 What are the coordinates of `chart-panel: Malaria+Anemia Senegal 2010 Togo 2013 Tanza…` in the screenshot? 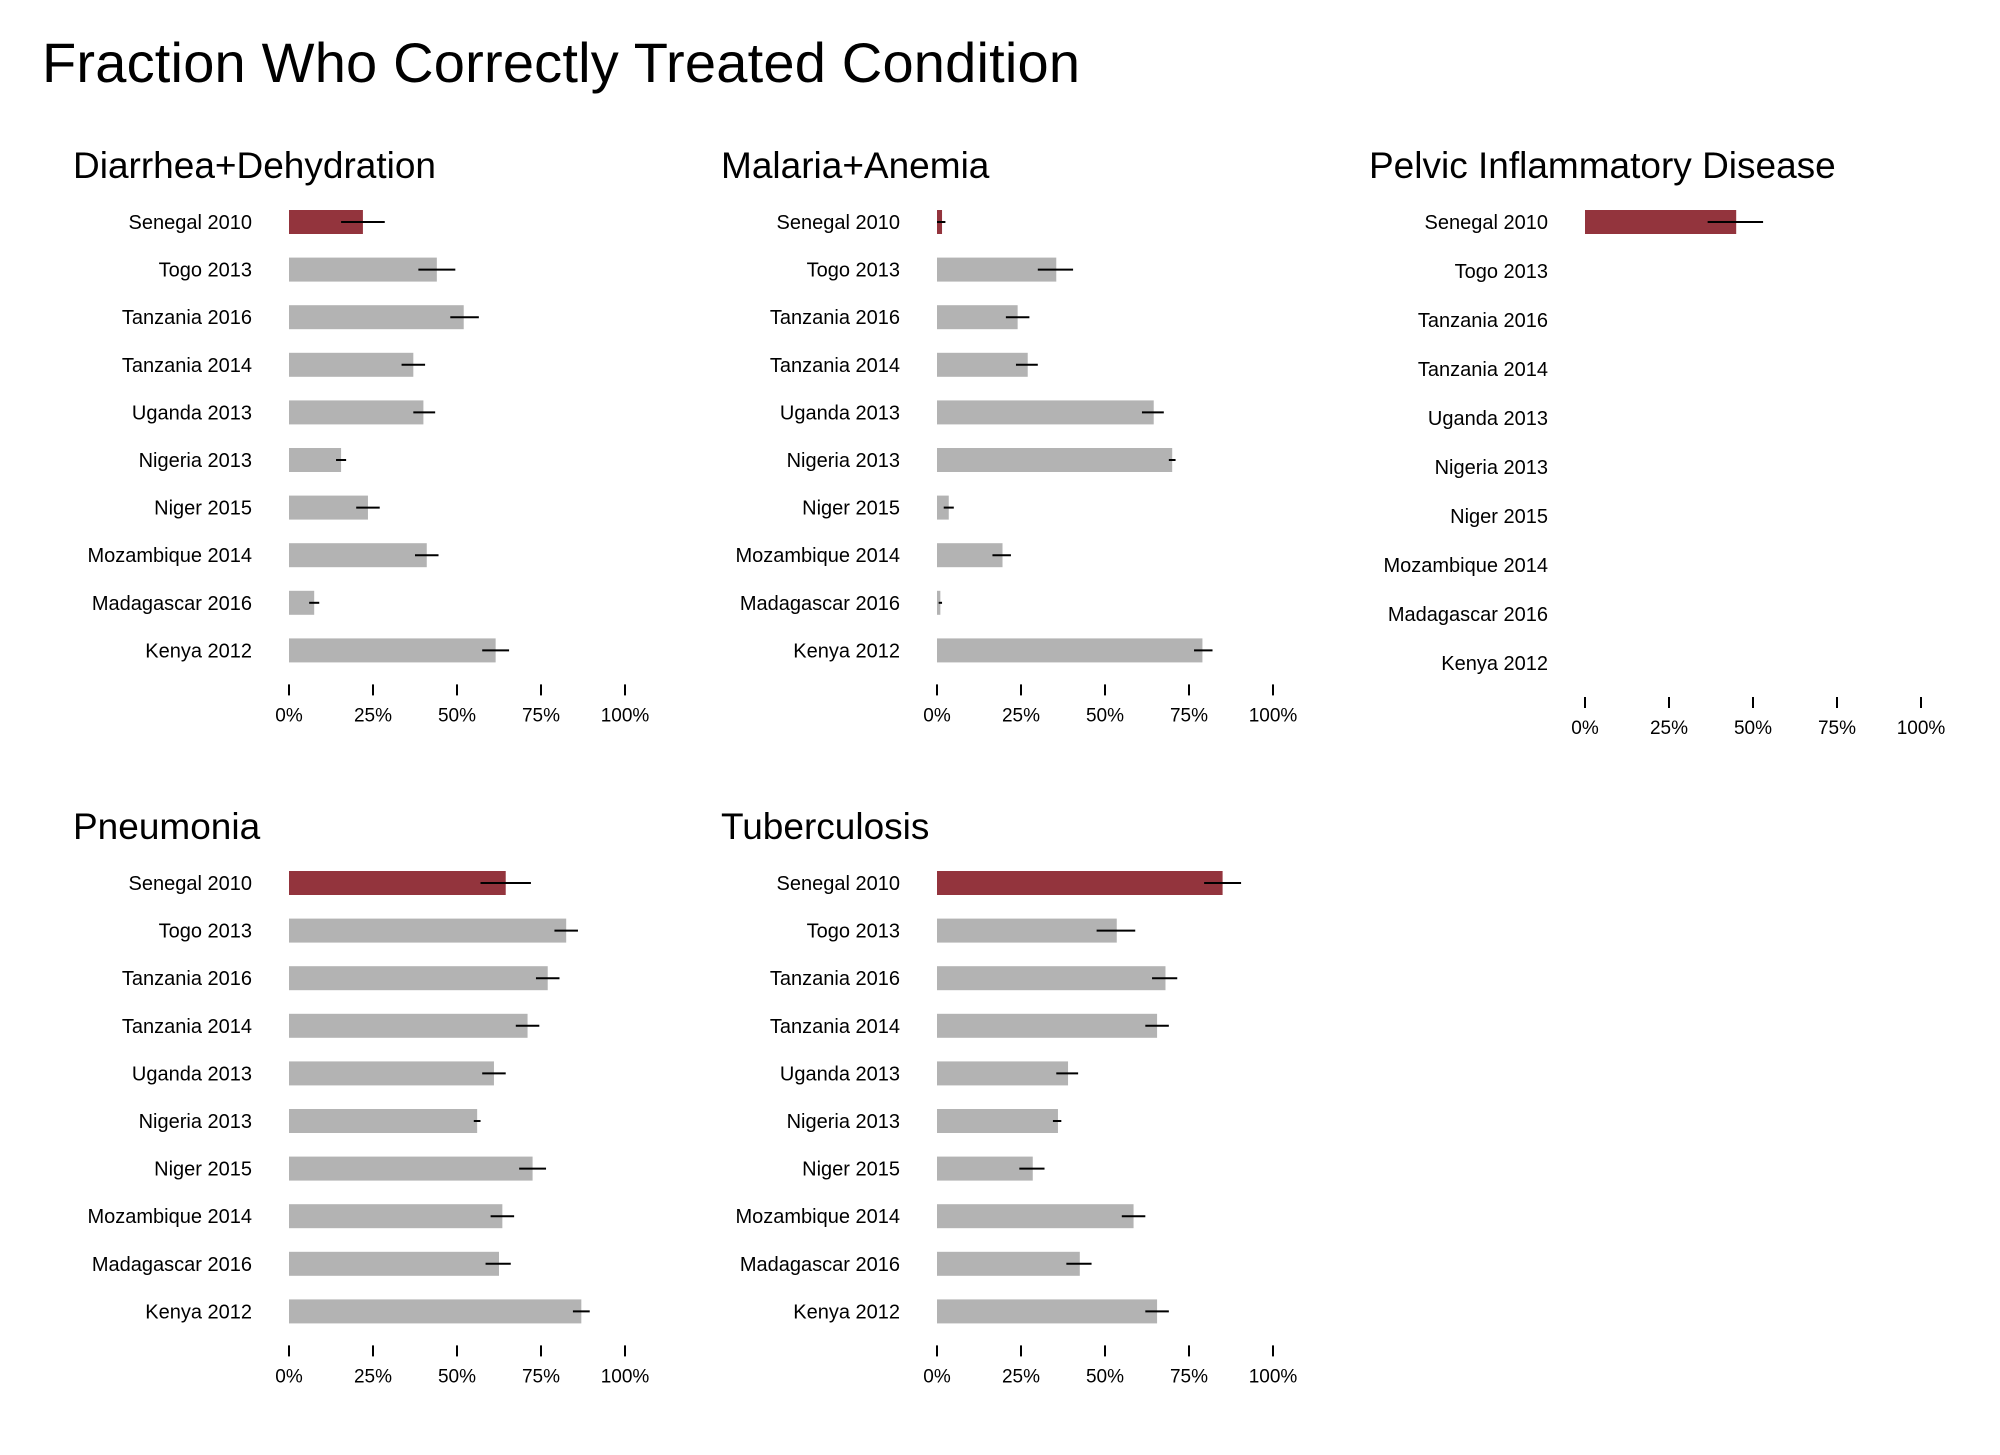 It's located at (1009, 435).